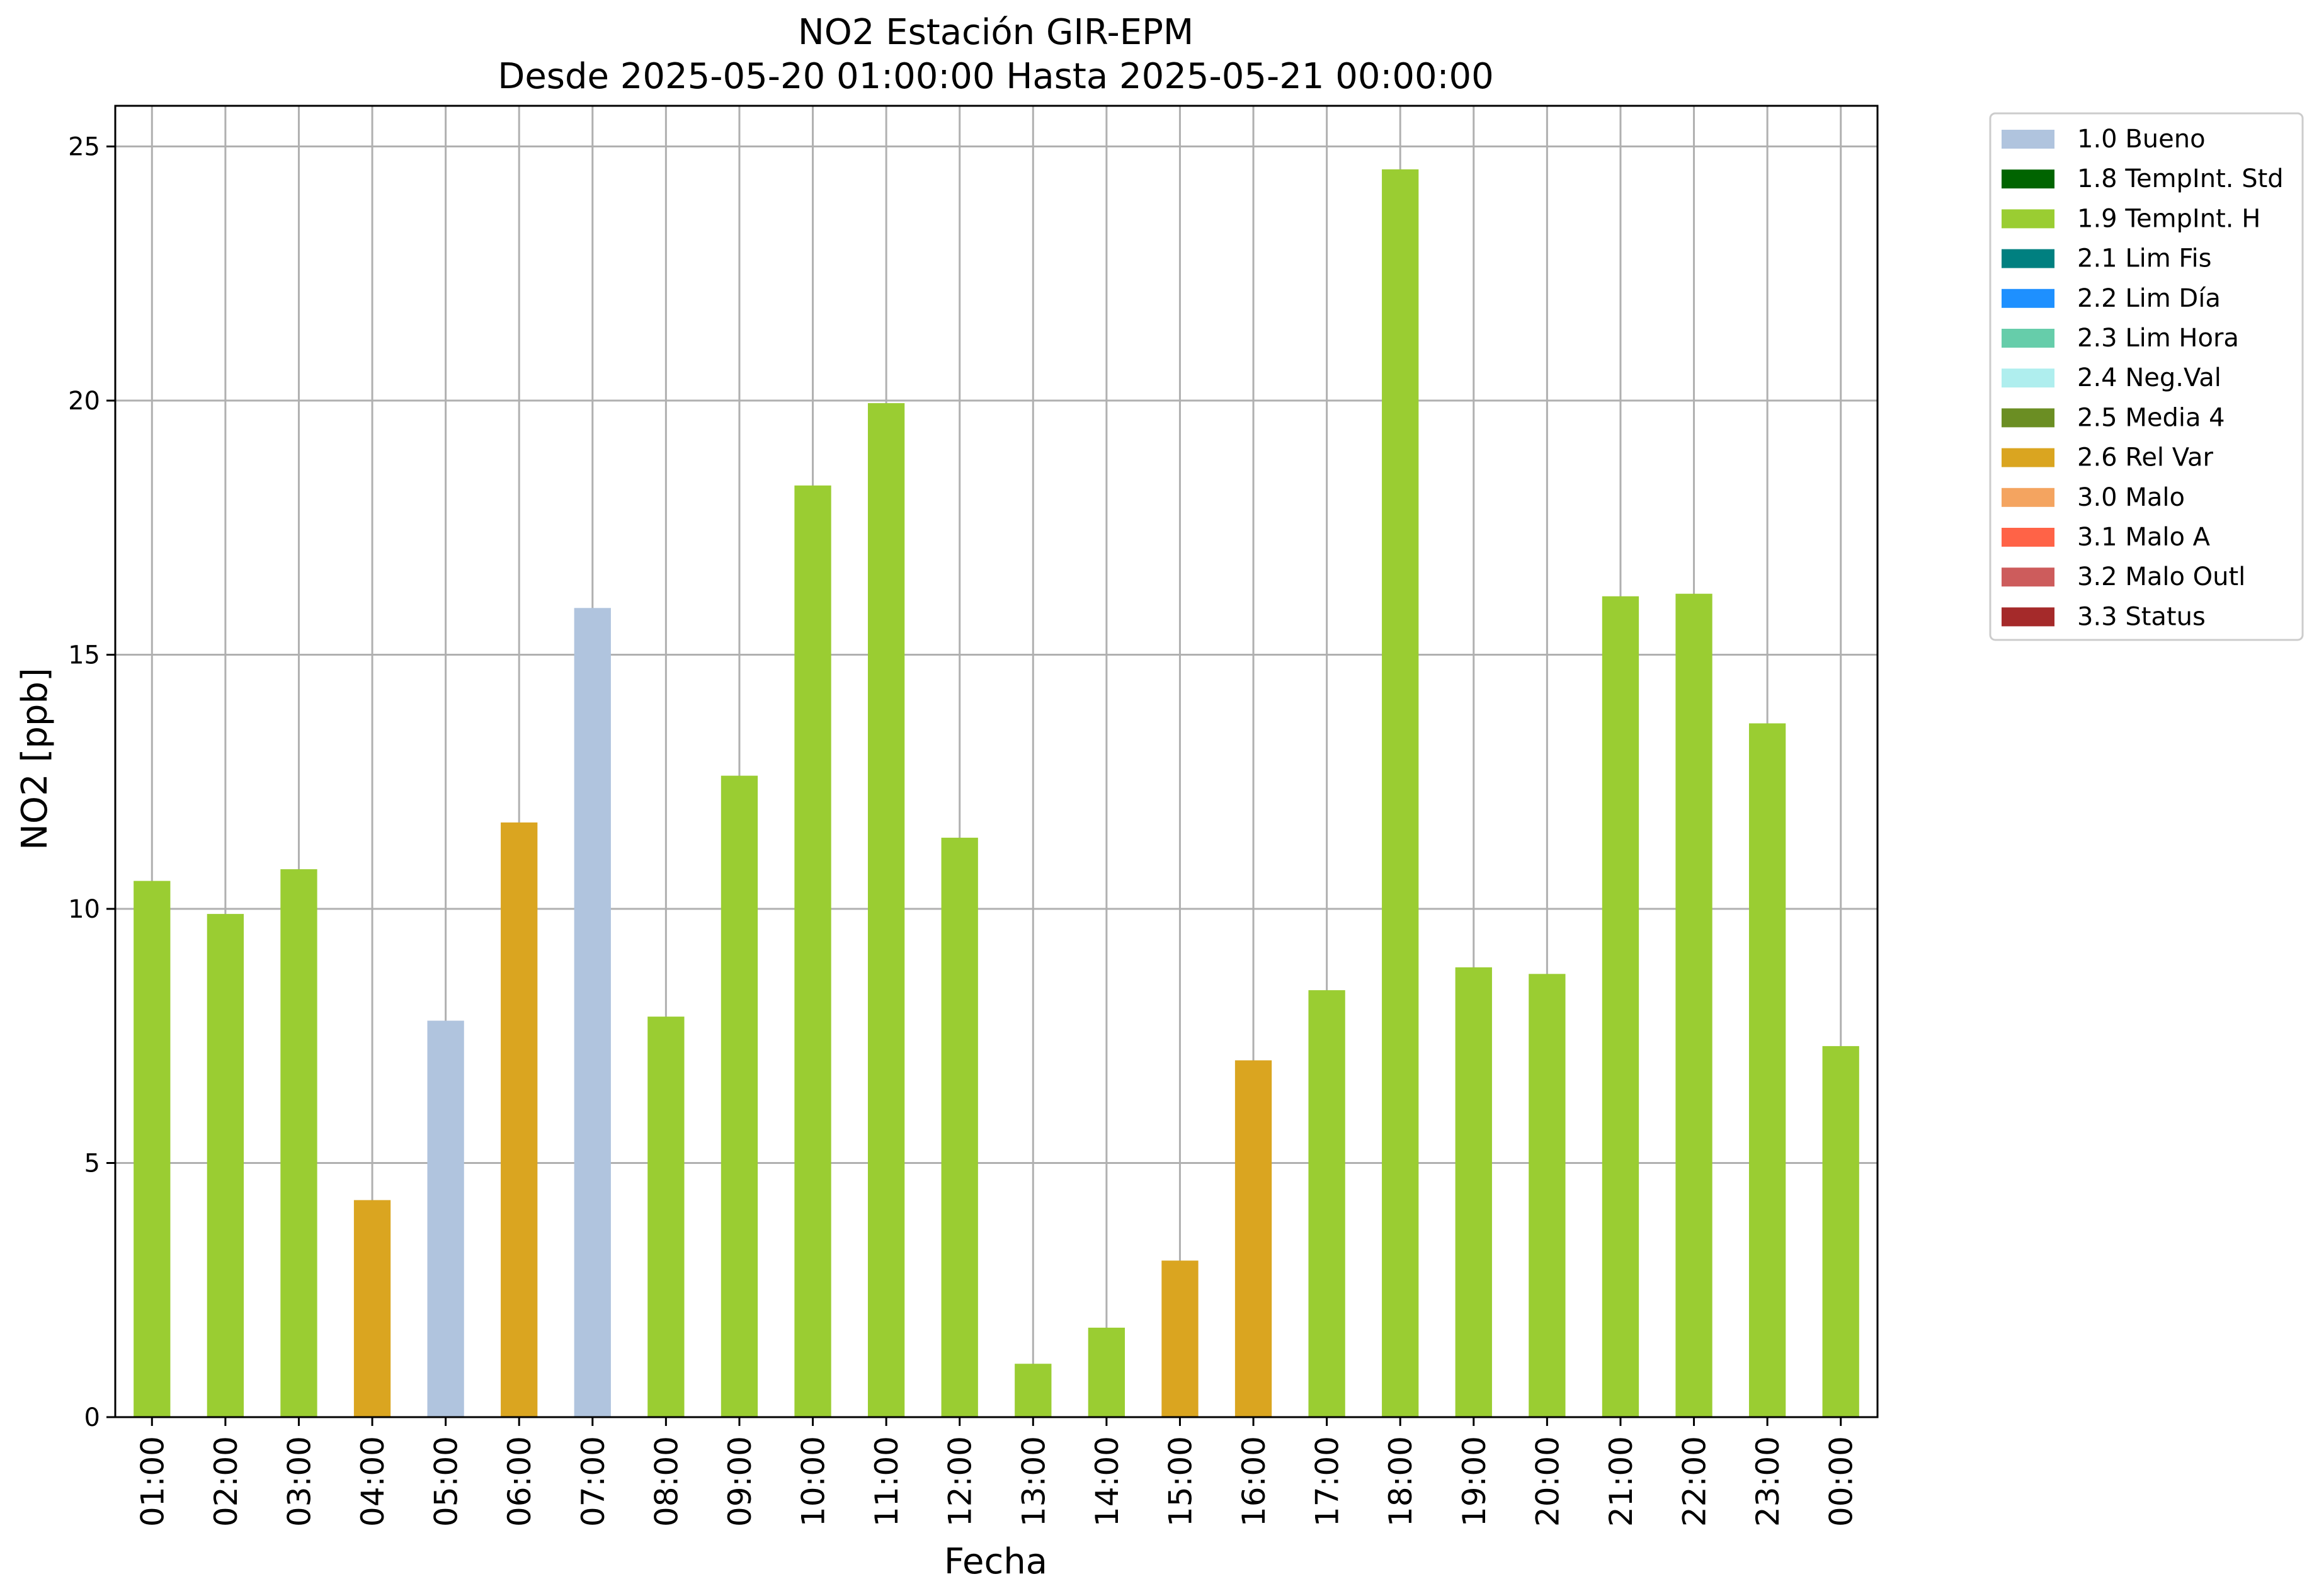  Describe the element at coordinates (2145, 457) in the screenshot. I see `legend-label: 2.6 Rel Var` at that location.